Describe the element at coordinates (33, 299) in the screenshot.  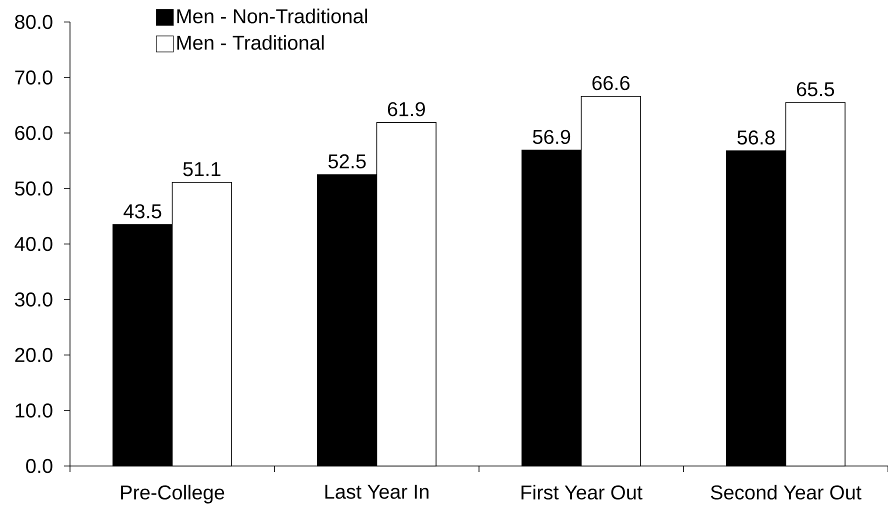
I see `y-tick-label: 30.0` at that location.